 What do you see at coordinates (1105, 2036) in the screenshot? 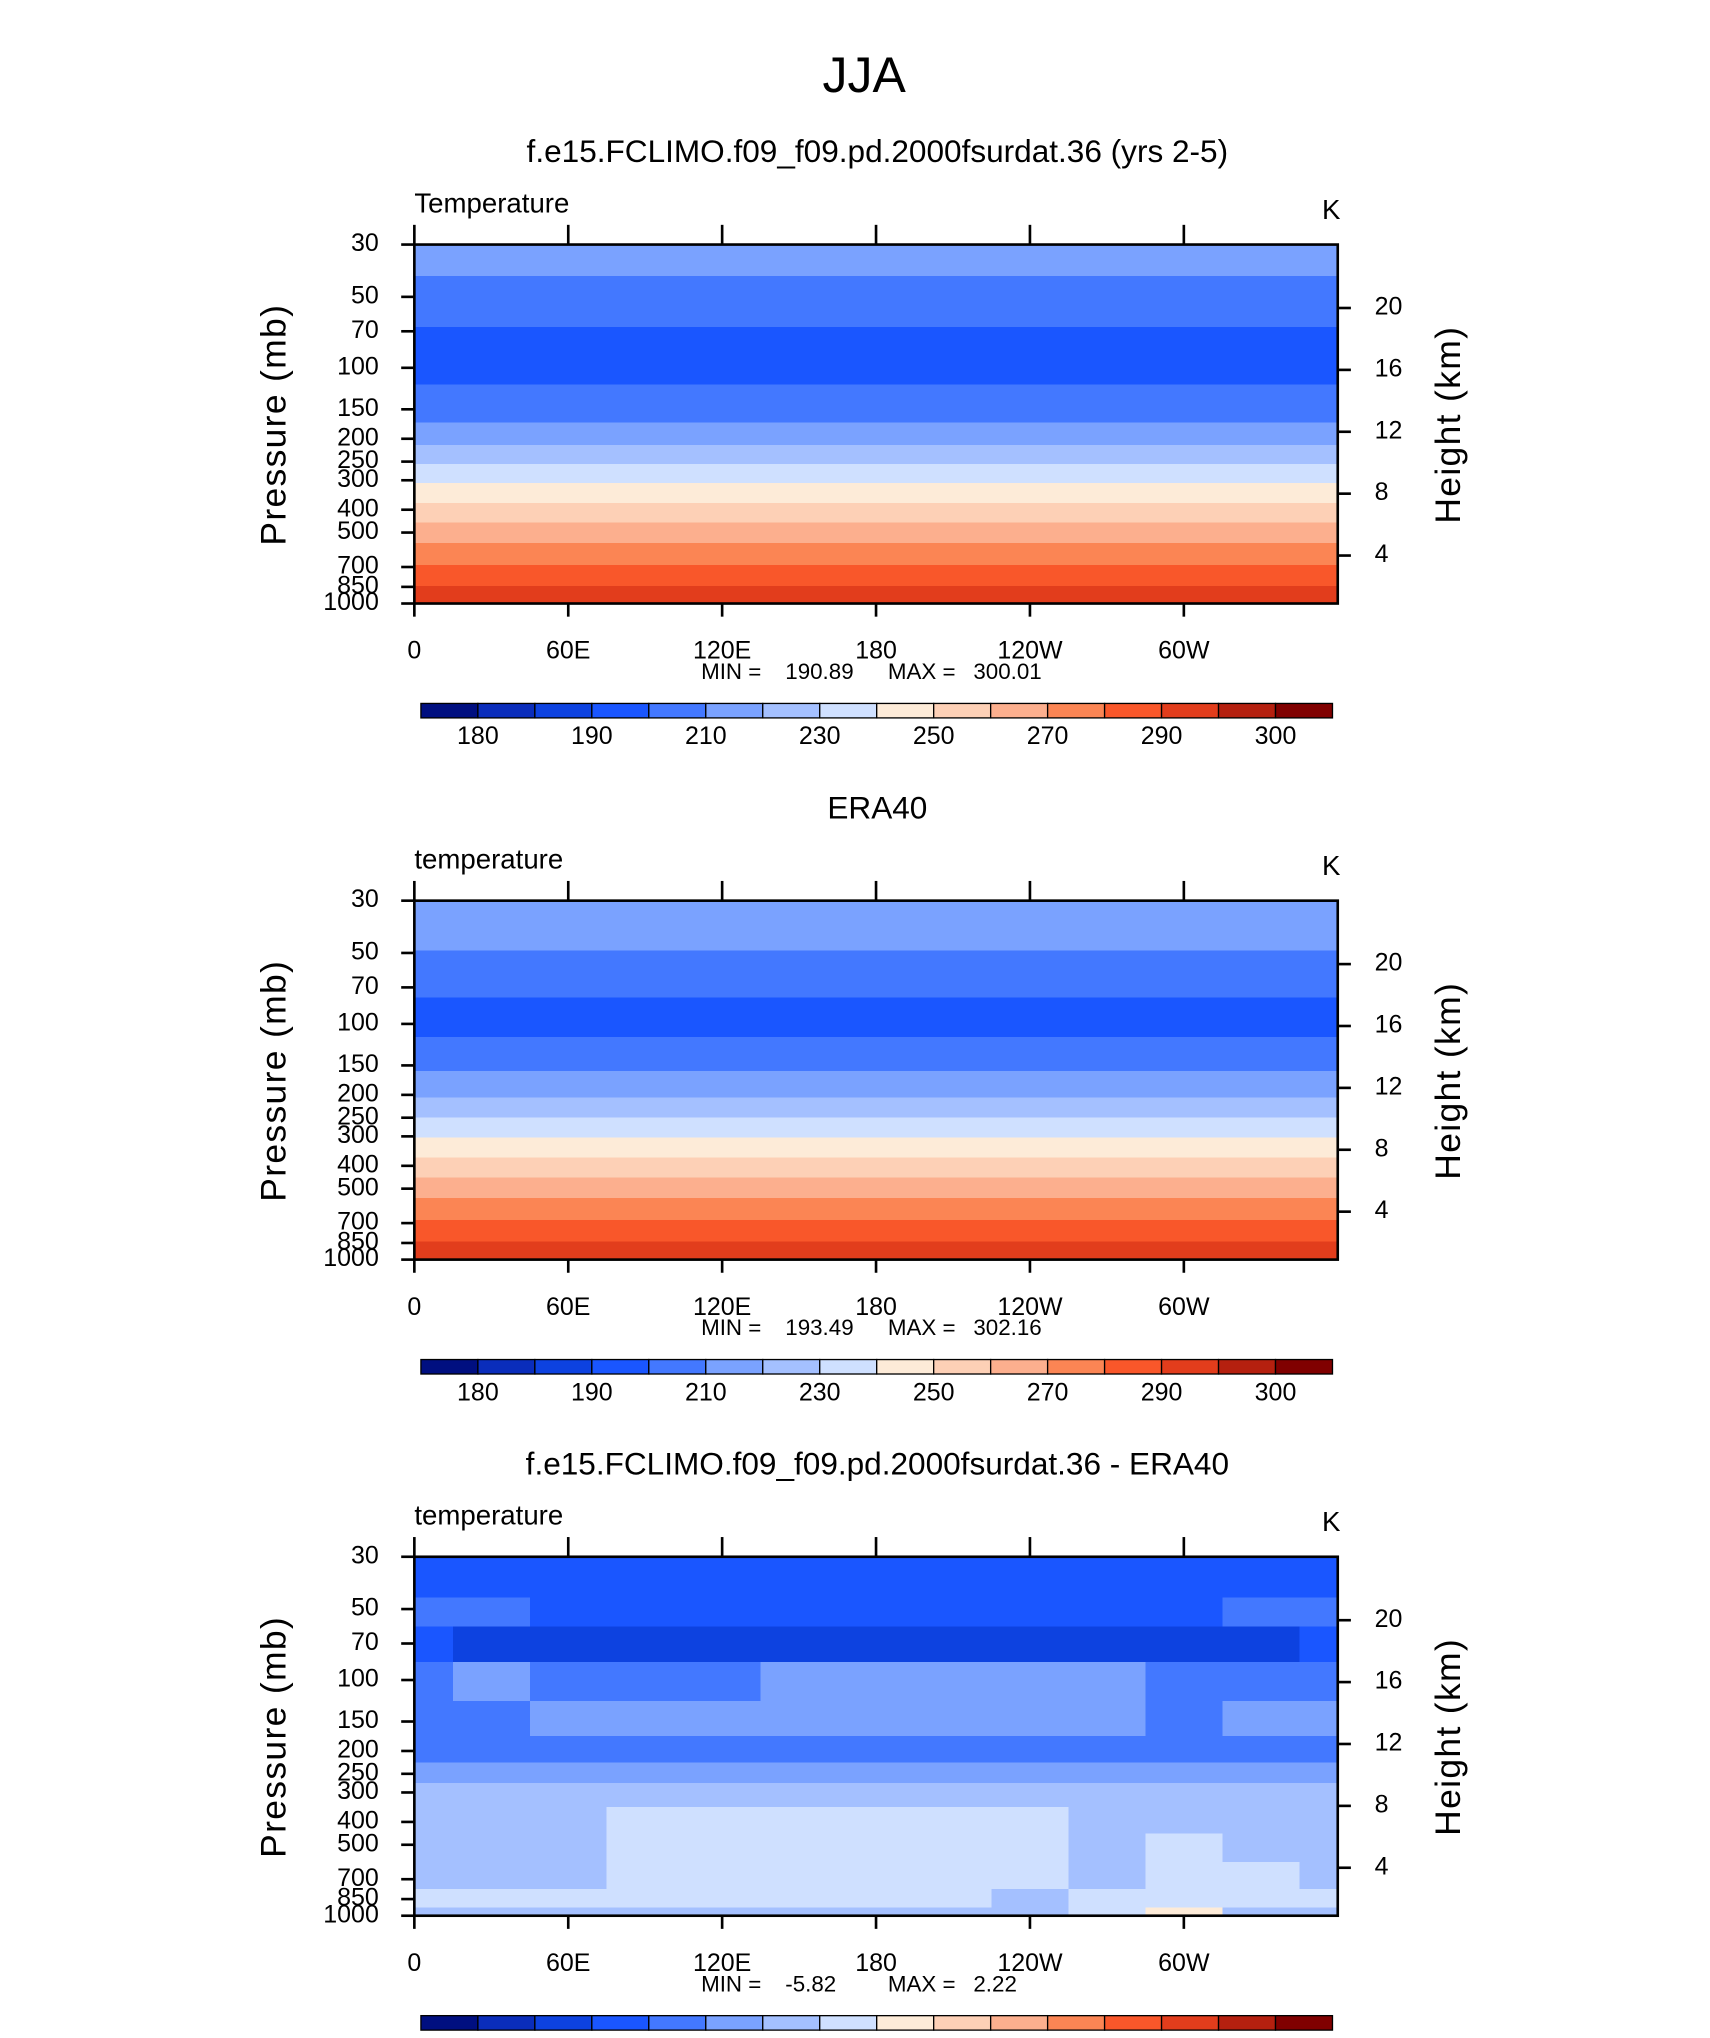
I see `colorbar-label: 4` at bounding box center [1105, 2036].